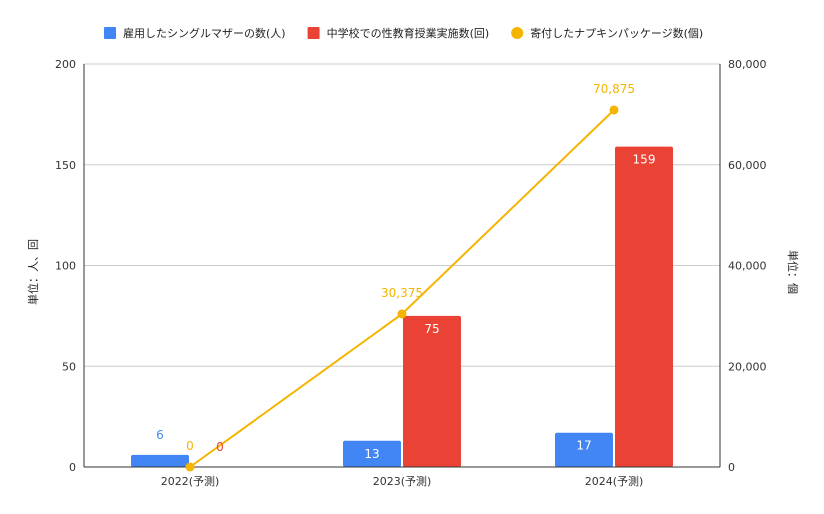  Describe the element at coordinates (160, 435) in the screenshot. I see `bar-value-label: 6` at that location.